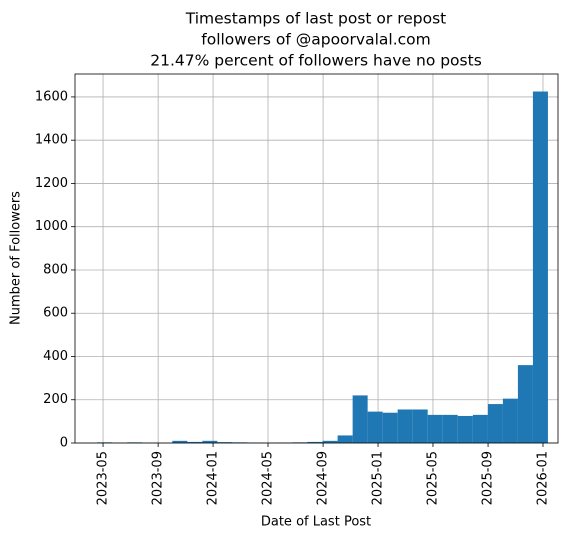 Image resolution: width=580 pixels, height=540 pixels. I want to click on x-tick-label: 2024-01, so click(213, 478).